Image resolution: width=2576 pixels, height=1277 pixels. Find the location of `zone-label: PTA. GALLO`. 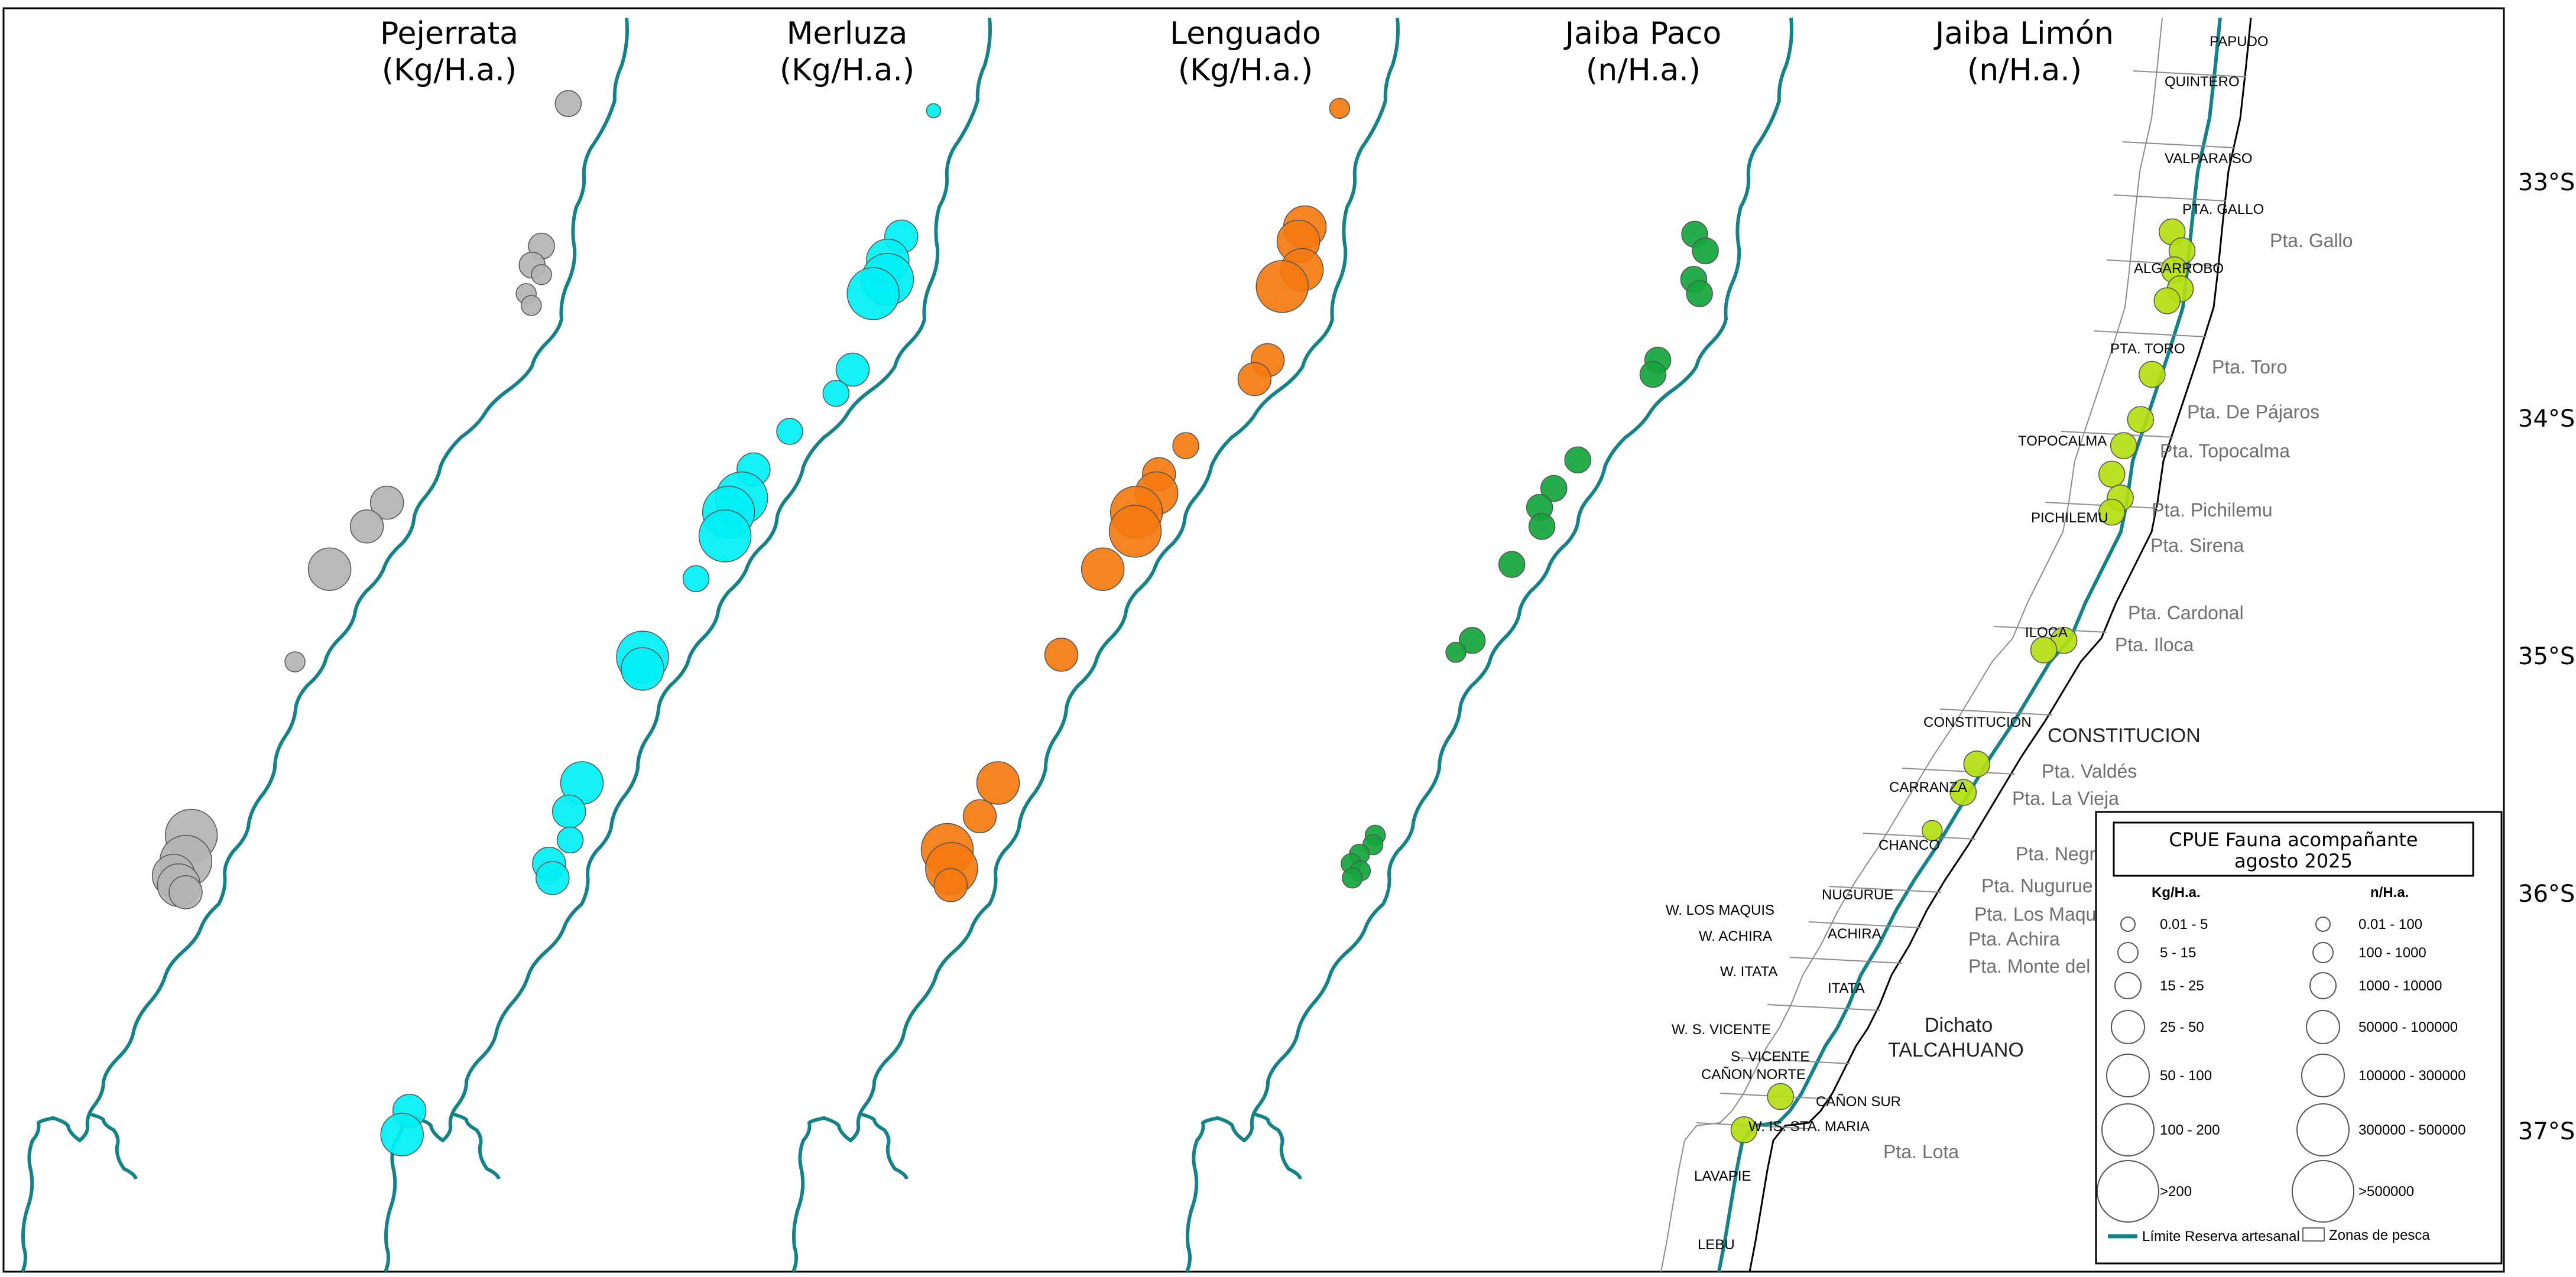

zone-label: PTA. GALLO is located at coordinates (2223, 209).